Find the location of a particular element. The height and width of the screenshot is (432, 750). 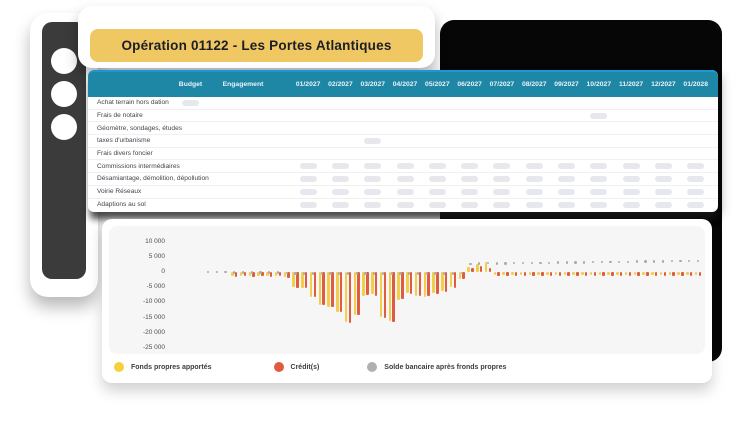

y-axis-tick-label: -20 000 is located at coordinates (153, 332).